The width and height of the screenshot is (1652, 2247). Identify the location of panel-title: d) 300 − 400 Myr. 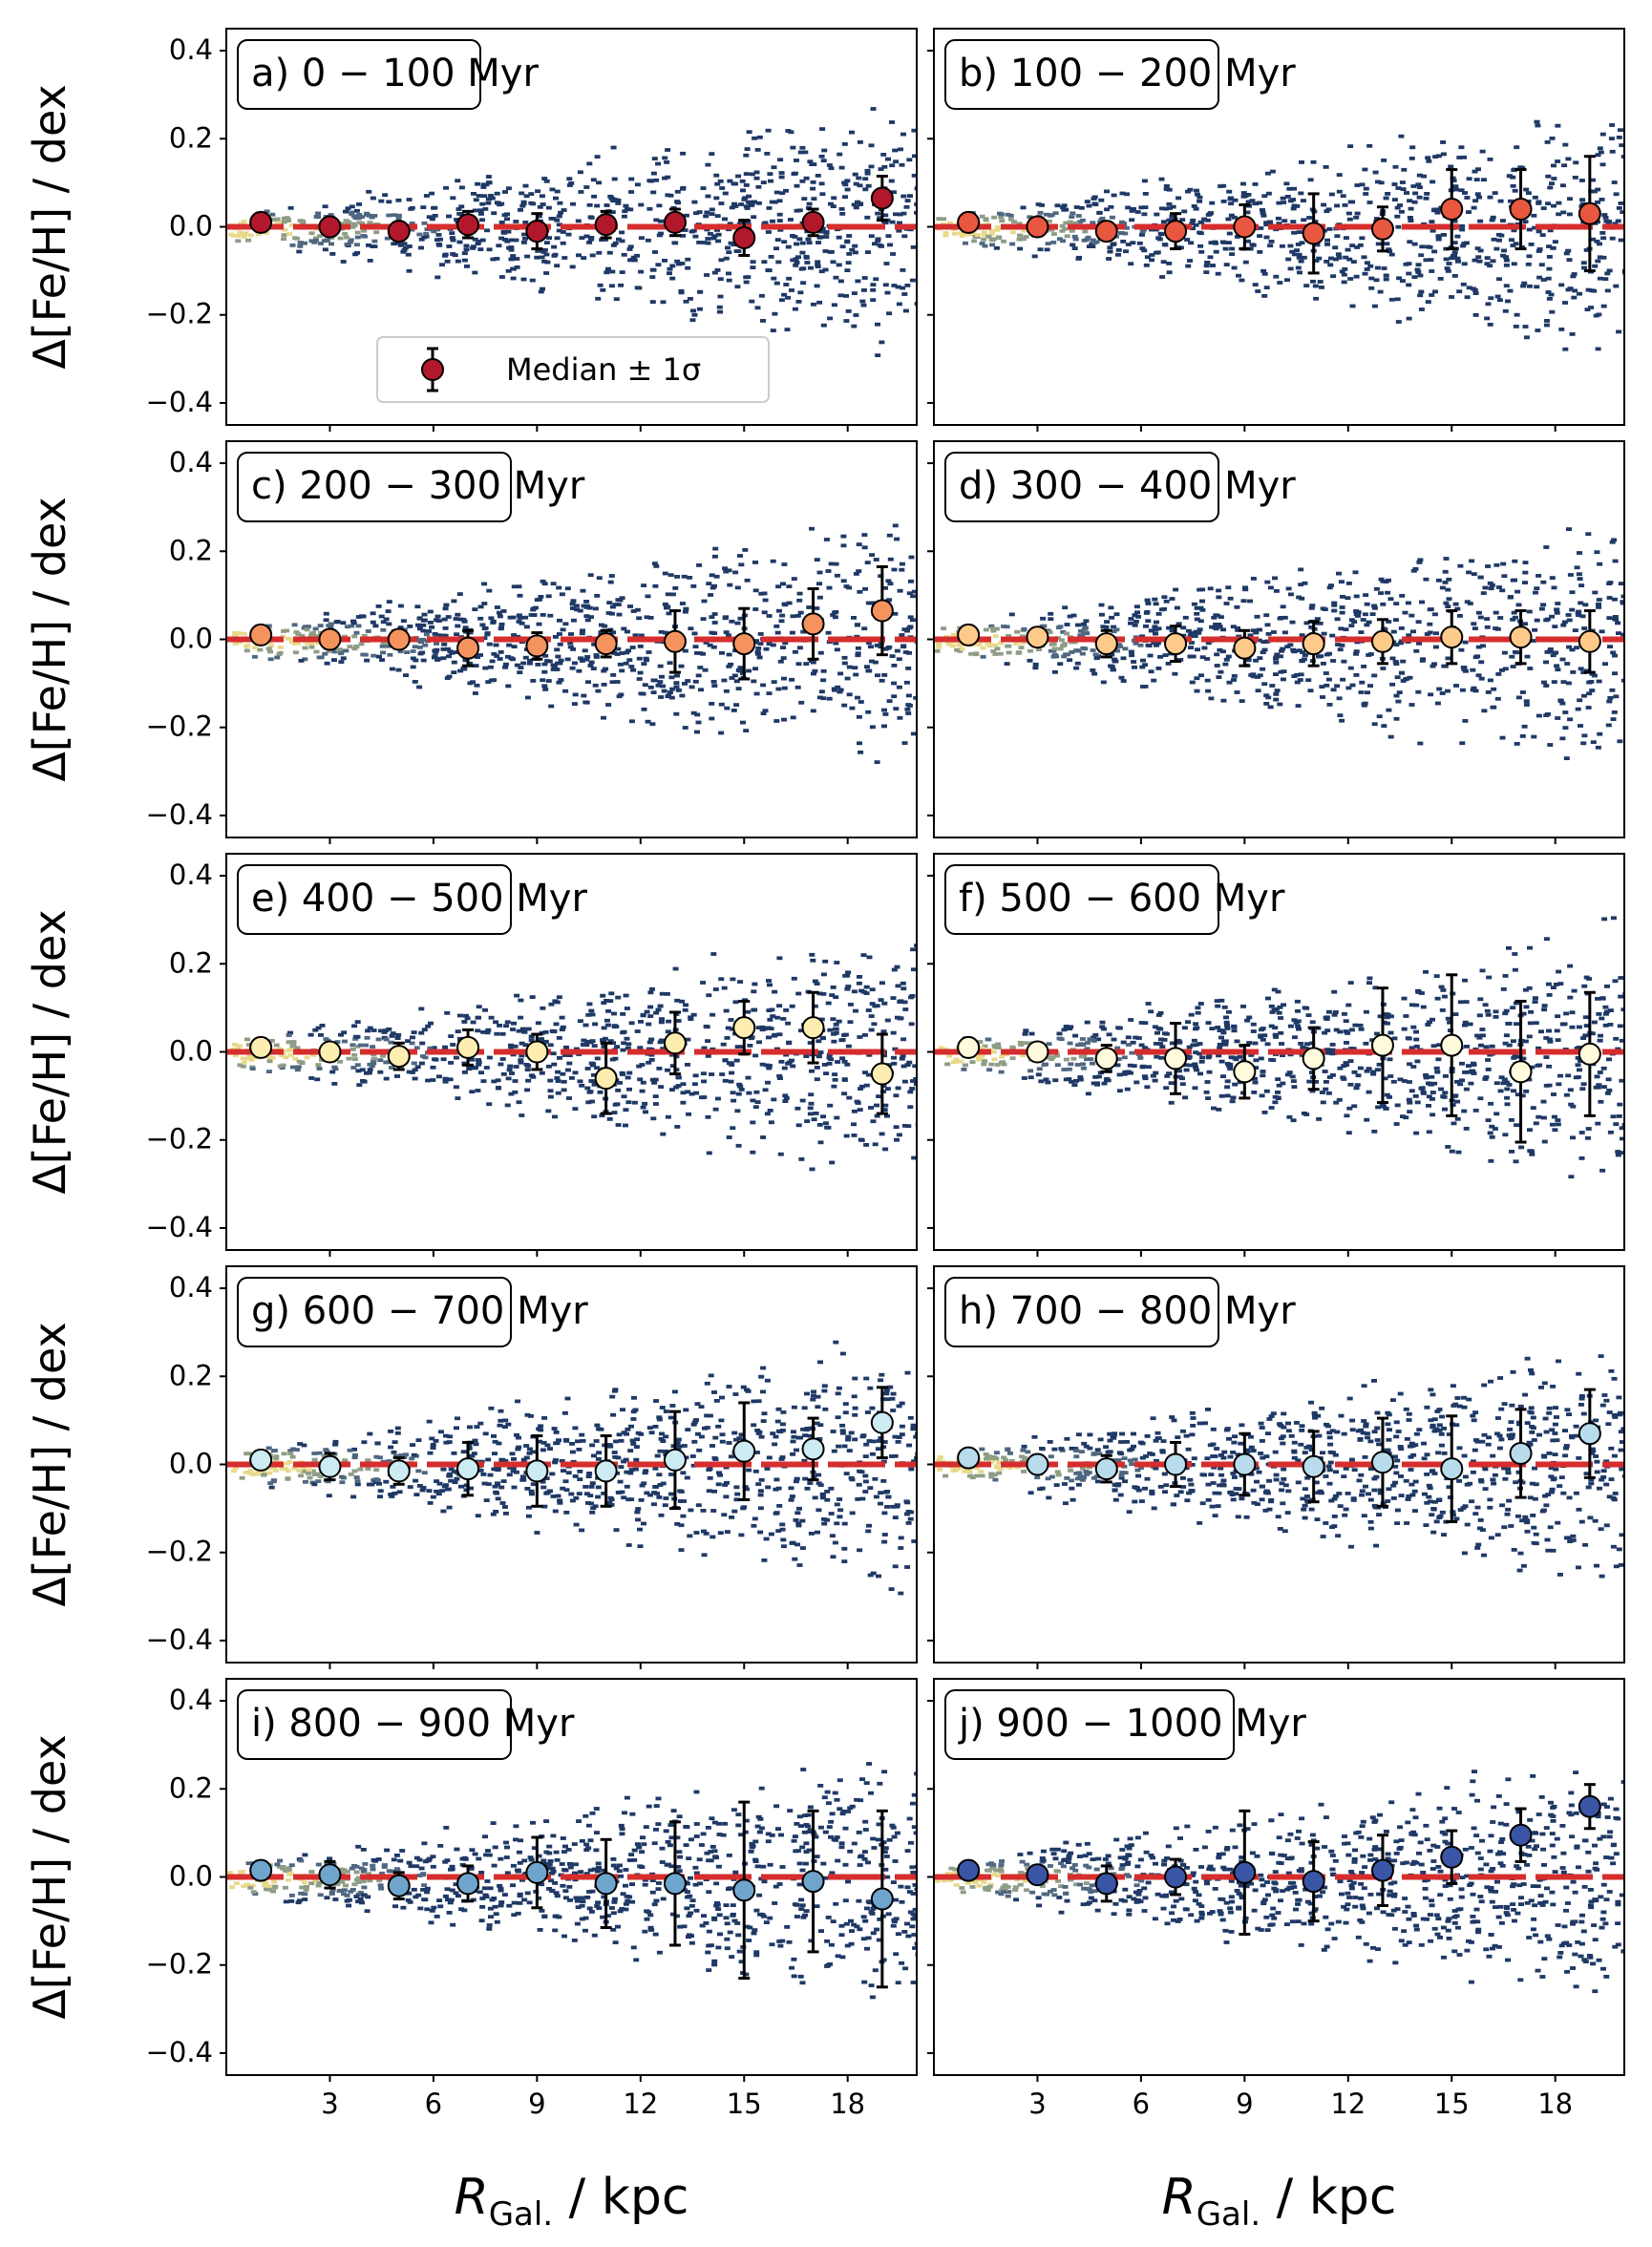
(1120, 487).